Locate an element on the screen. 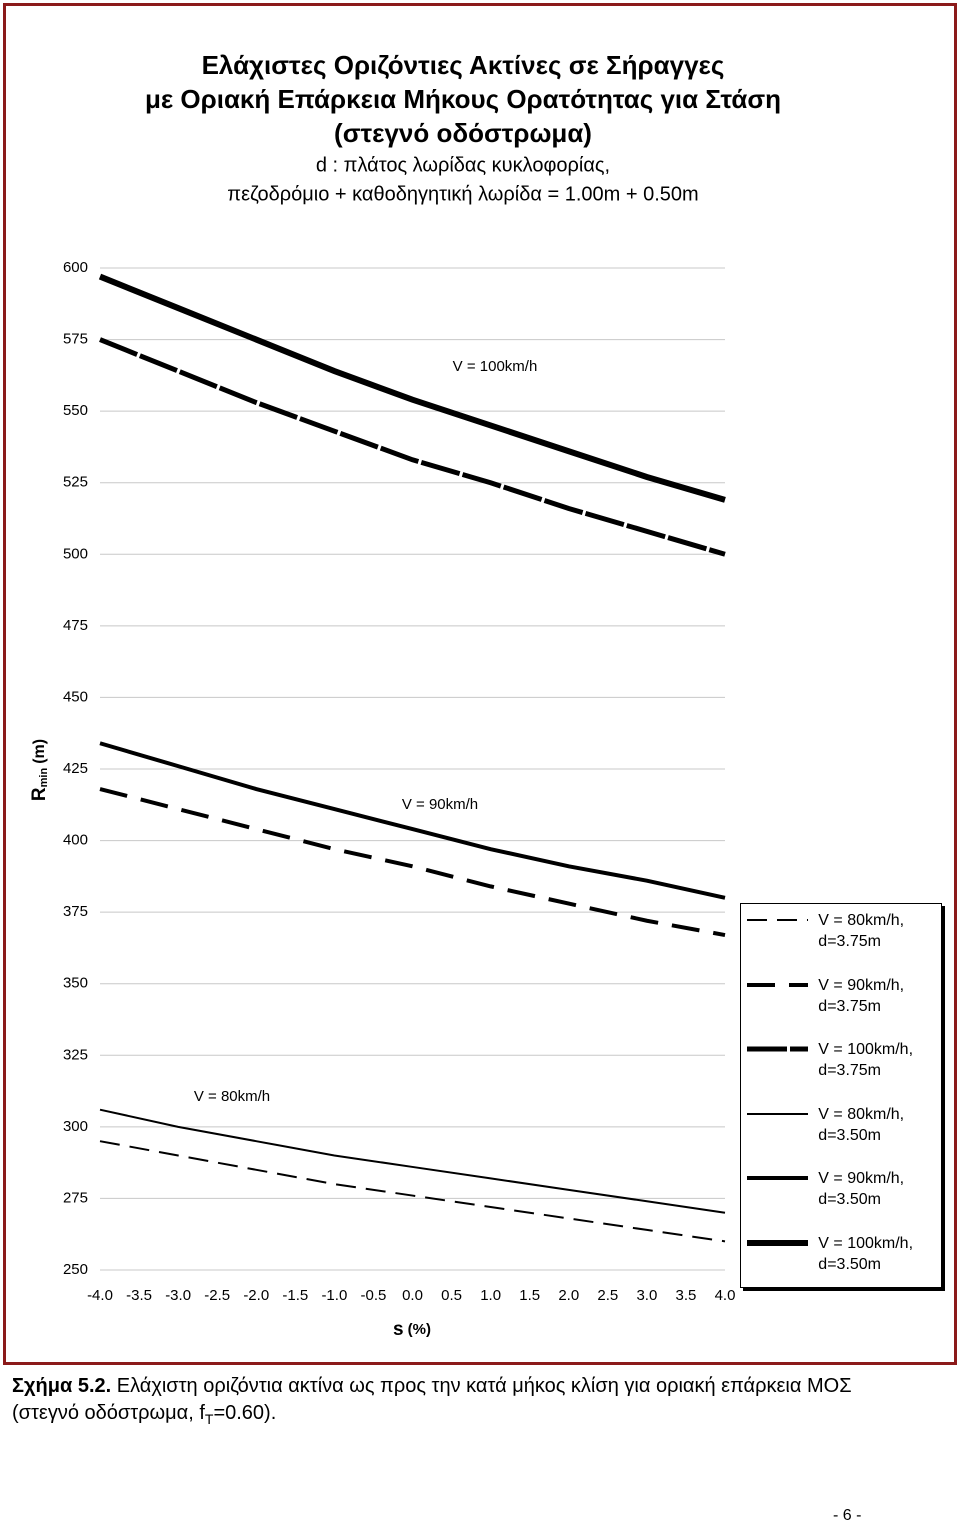 Image resolution: width=960 pixels, height=1527 pixels. y-label-main: R is located at coordinates (39, 794).